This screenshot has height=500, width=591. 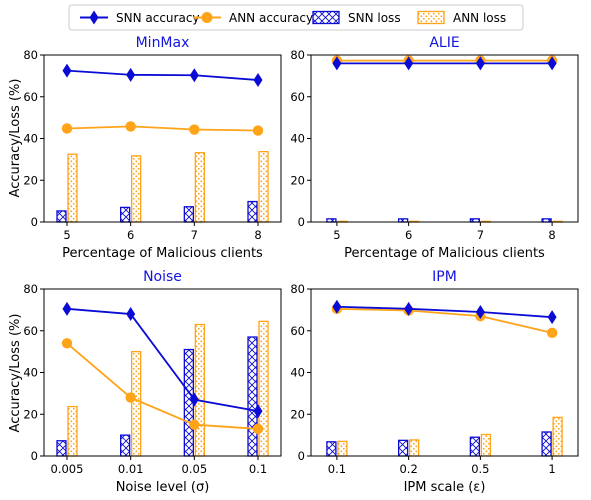 What do you see at coordinates (15, 373) in the screenshot?
I see `y-axis-label-bottom: Accuracy/Loss (%)` at bounding box center [15, 373].